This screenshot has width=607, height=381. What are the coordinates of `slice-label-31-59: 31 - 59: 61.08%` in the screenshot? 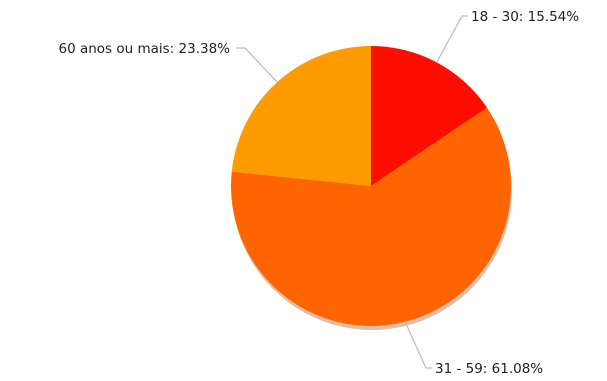 It's located at (489, 369).